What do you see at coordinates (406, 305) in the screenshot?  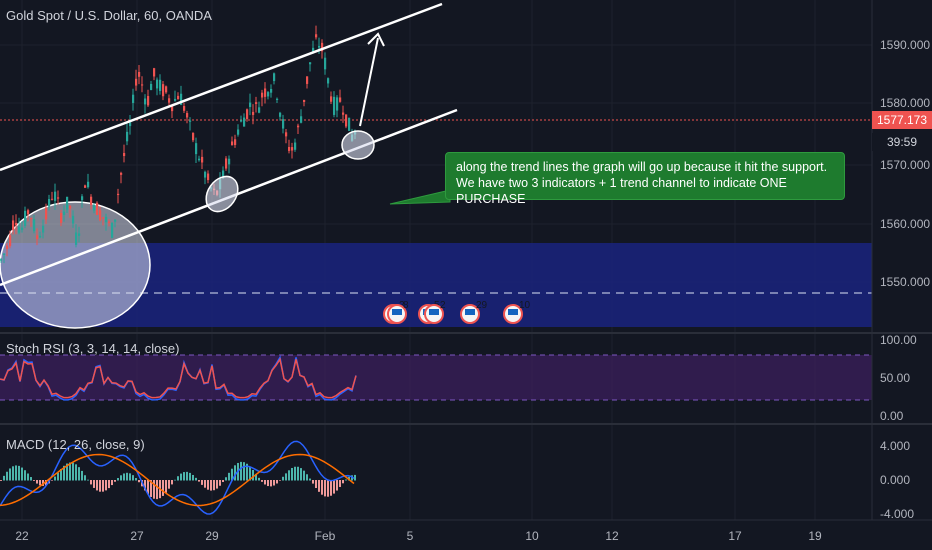 I see `event-count: 8` at bounding box center [406, 305].